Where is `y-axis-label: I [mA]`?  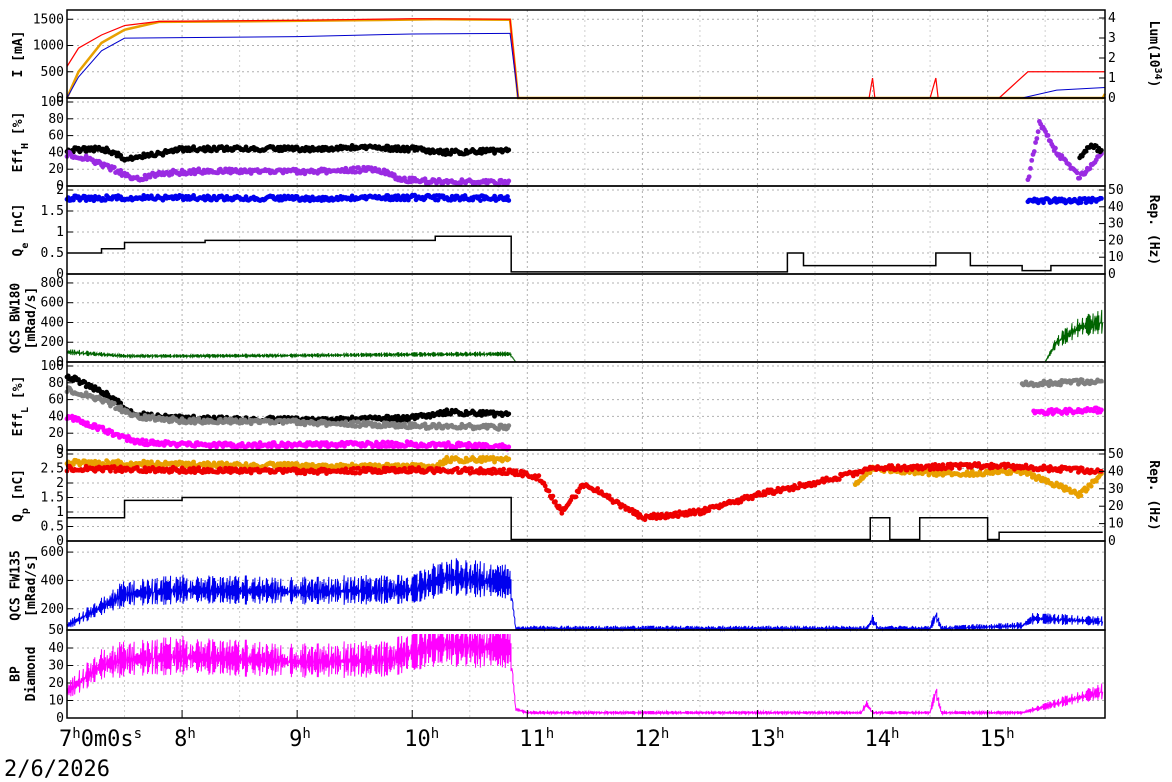 y-axis-label: I [mA] is located at coordinates (18, 54).